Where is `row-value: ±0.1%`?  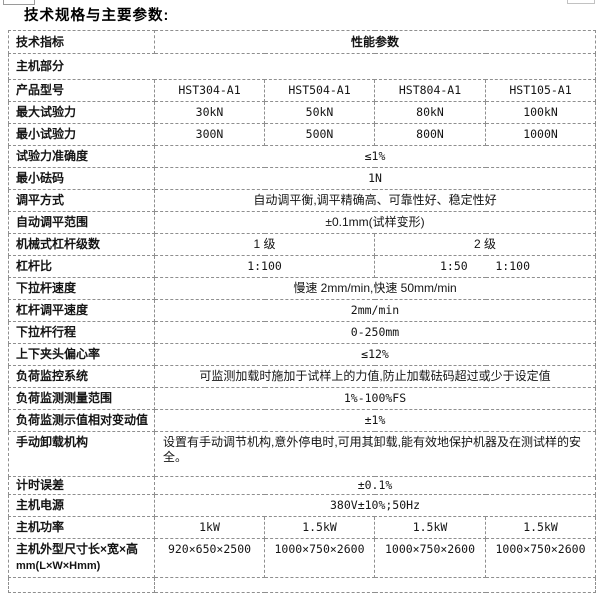
row-value: ±0.1% is located at coordinates (375, 485).